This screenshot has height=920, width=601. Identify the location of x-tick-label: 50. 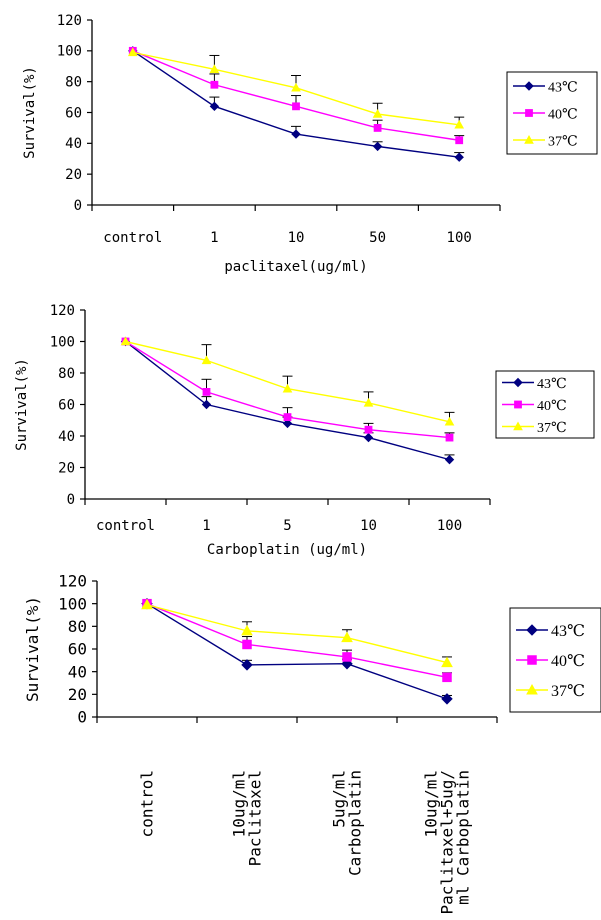
(377, 238).